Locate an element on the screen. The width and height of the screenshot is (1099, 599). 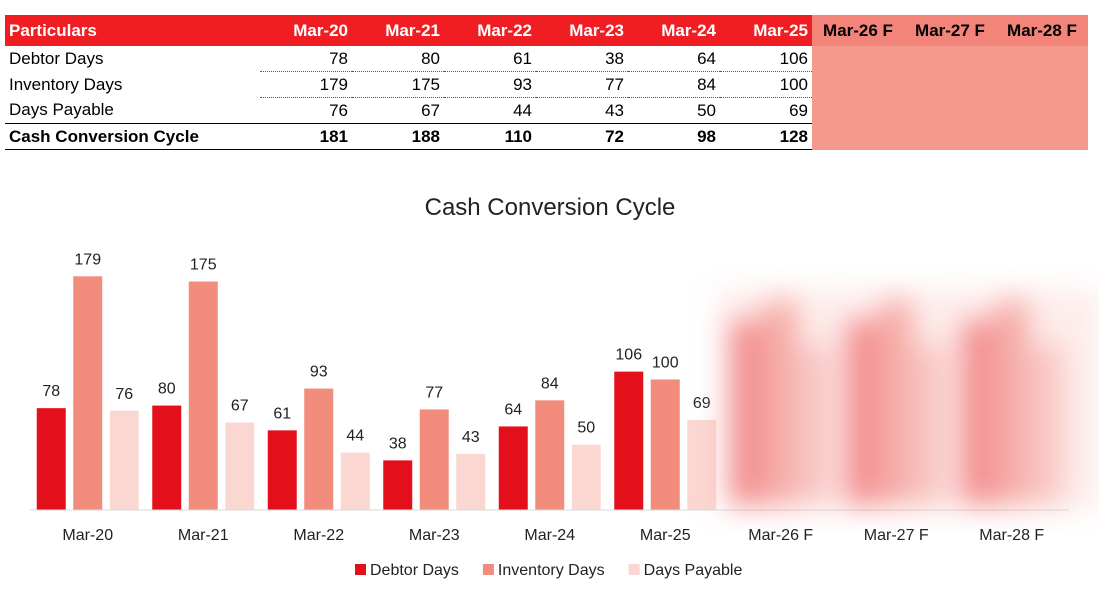
header-col-forecast: Mar-27 F is located at coordinates (950, 30).